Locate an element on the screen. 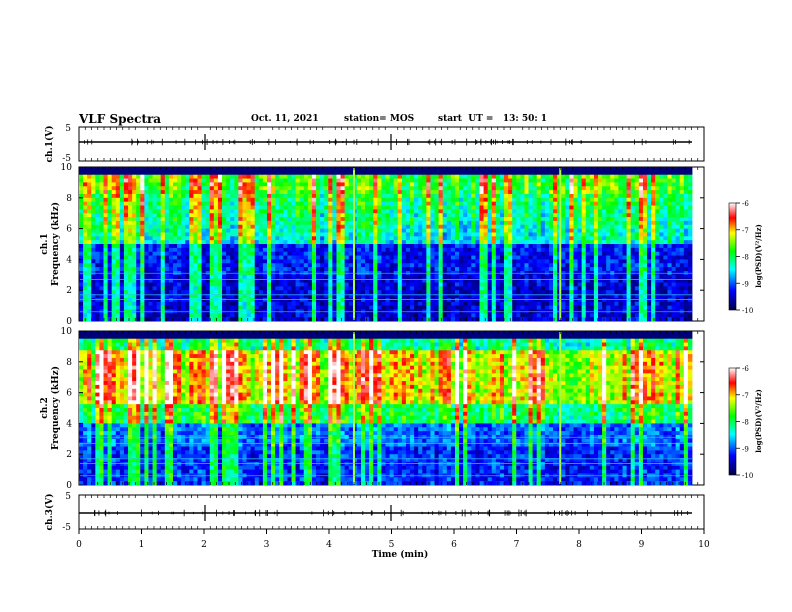 This screenshot has height=612, width=792. station-label: station= MOS is located at coordinates (379, 119).